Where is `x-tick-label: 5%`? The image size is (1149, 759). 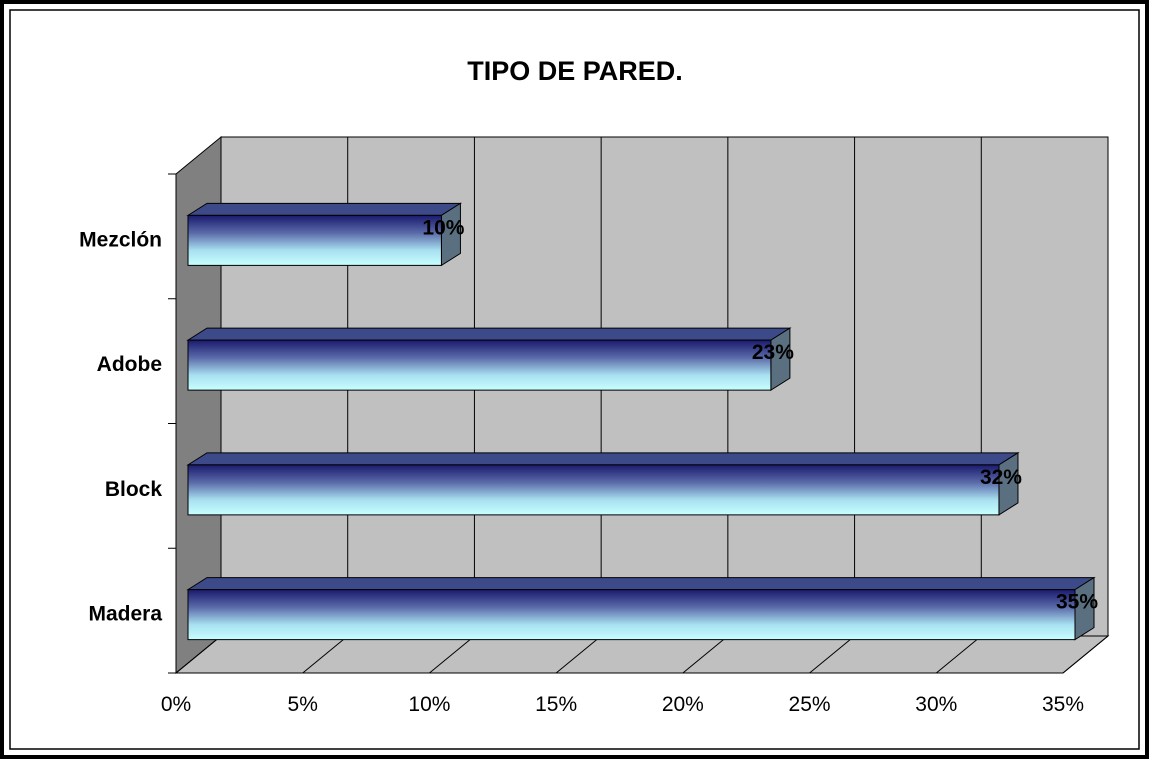 x-tick-label: 5% is located at coordinates (303, 704).